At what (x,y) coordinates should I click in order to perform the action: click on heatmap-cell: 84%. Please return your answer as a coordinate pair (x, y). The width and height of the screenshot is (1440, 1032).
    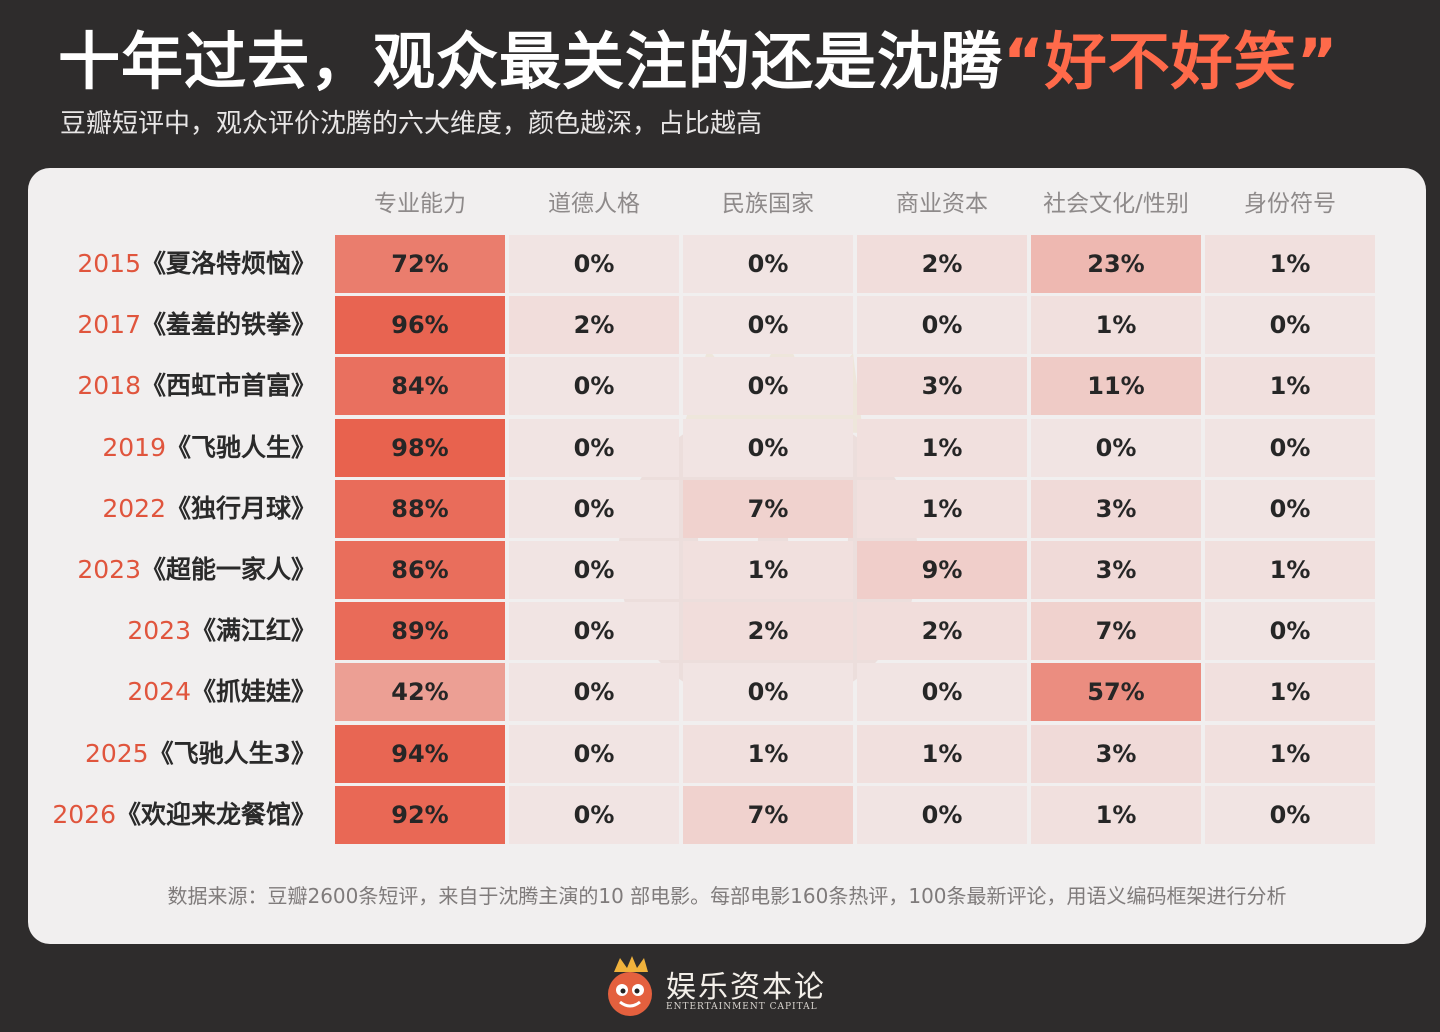
    Looking at the image, I should click on (420, 386).